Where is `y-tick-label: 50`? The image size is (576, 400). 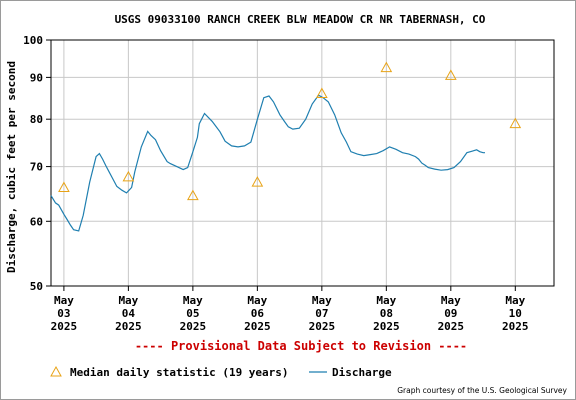 y-tick-label: 50 is located at coordinates (36, 286).